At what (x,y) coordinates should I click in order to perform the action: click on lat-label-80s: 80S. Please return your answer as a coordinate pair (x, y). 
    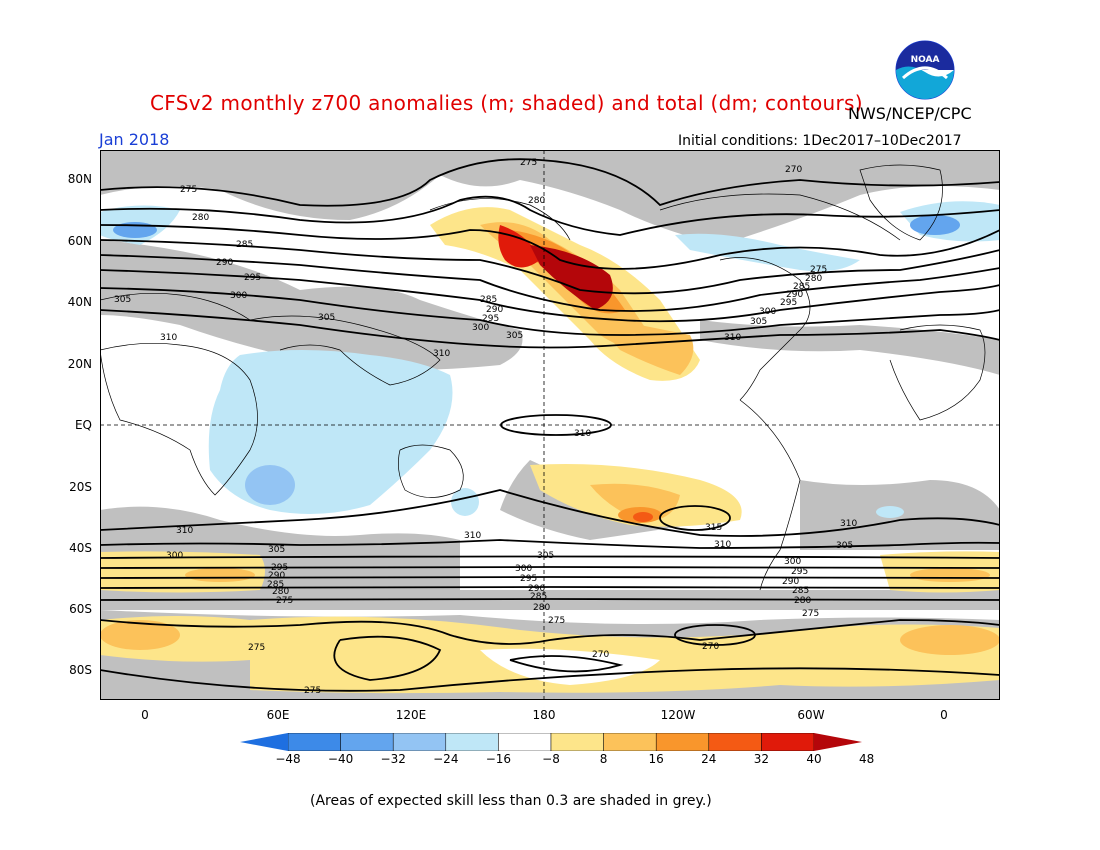
    Looking at the image, I should click on (80, 670).